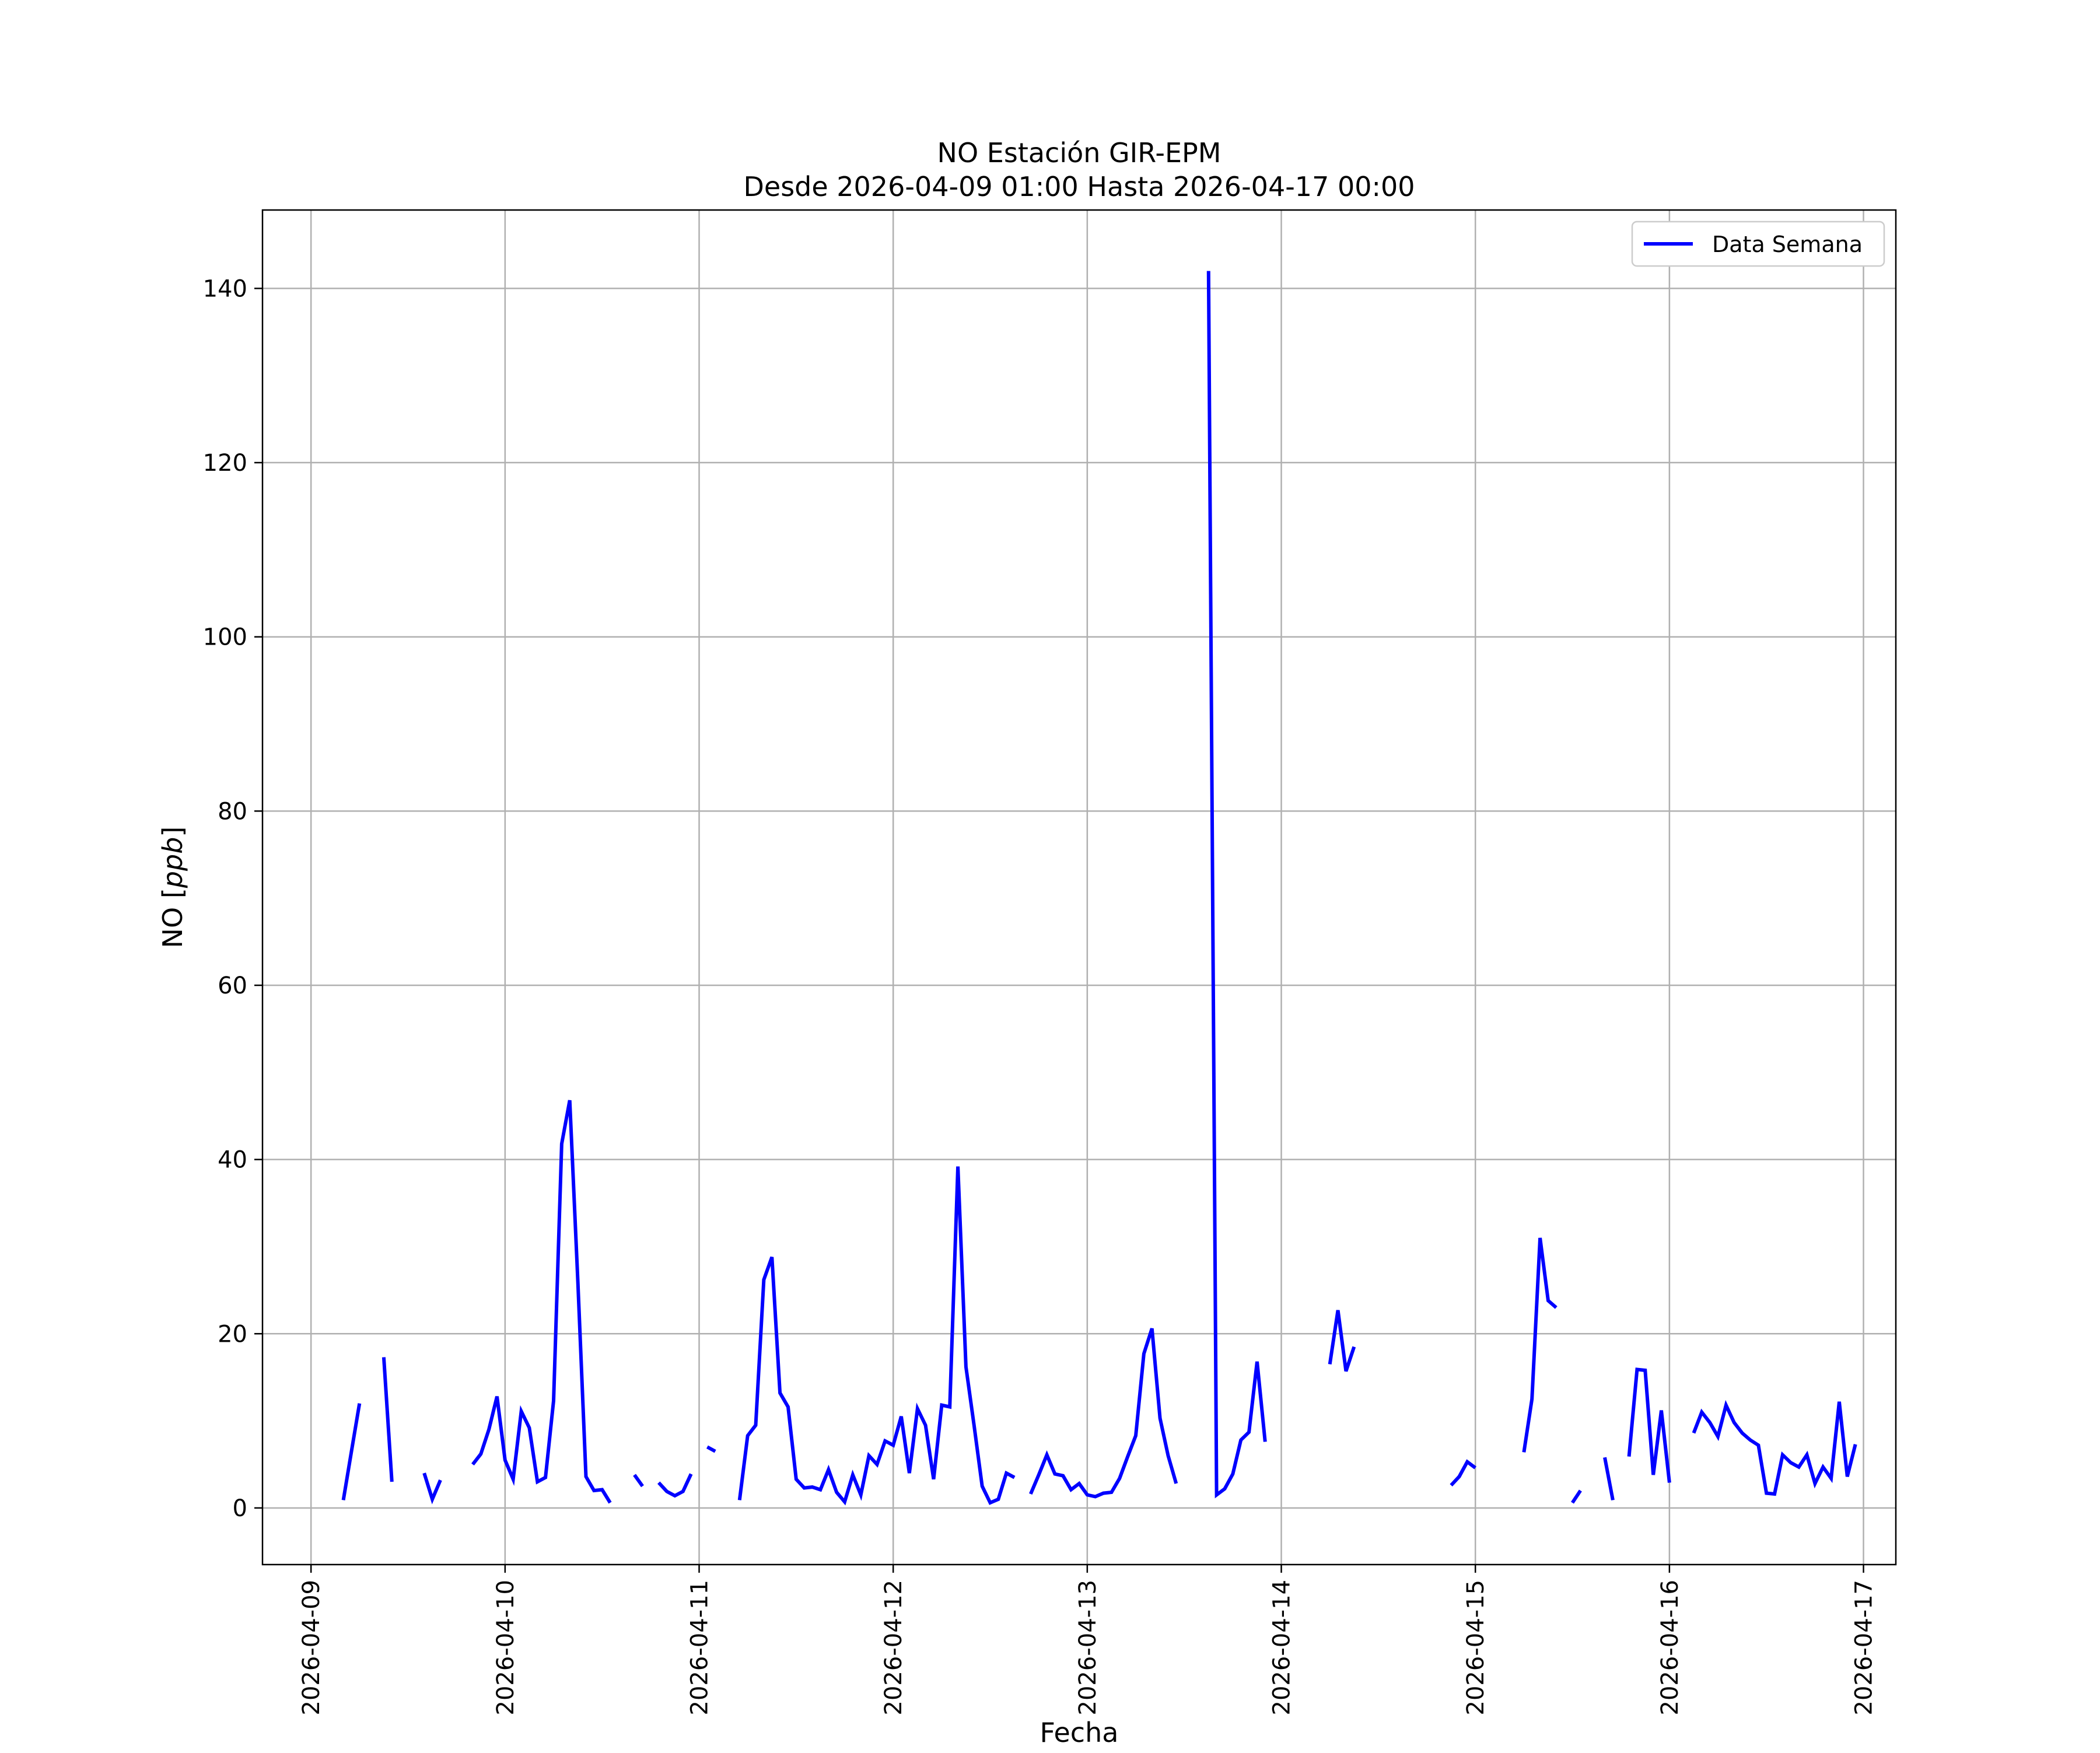 The height and width of the screenshot is (1753, 2100). What do you see at coordinates (505, 1647) in the screenshot?
I see `x-tick-label: 2026-04-10` at bounding box center [505, 1647].